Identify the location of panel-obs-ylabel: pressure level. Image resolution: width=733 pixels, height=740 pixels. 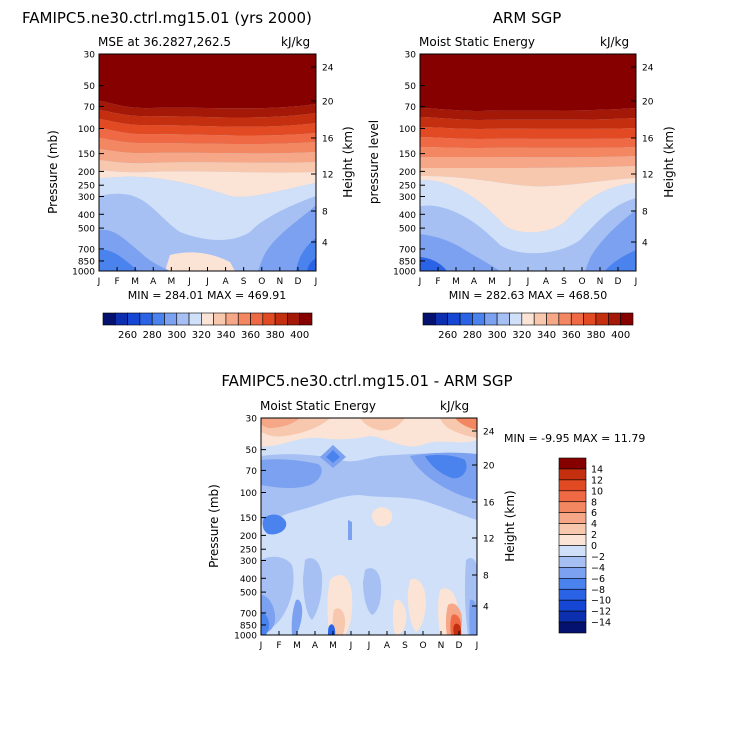
(374, 162).